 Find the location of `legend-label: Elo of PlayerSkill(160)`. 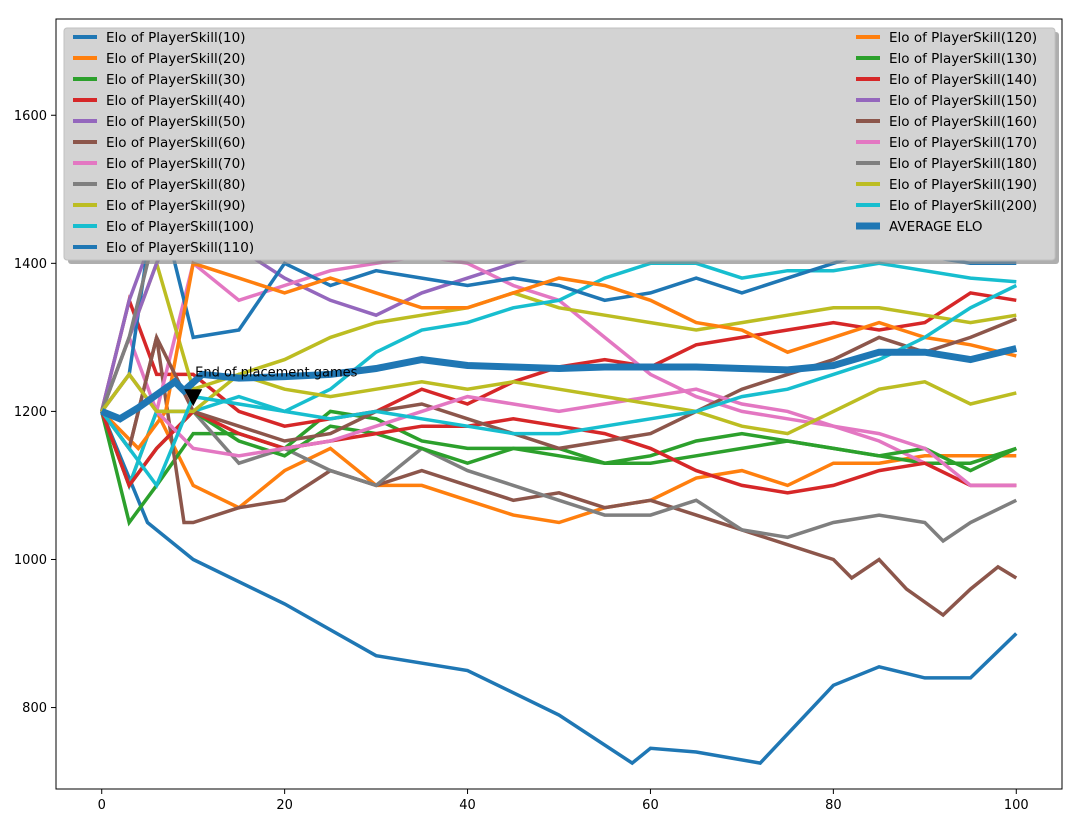

legend-label: Elo of PlayerSkill(160) is located at coordinates (963, 122).